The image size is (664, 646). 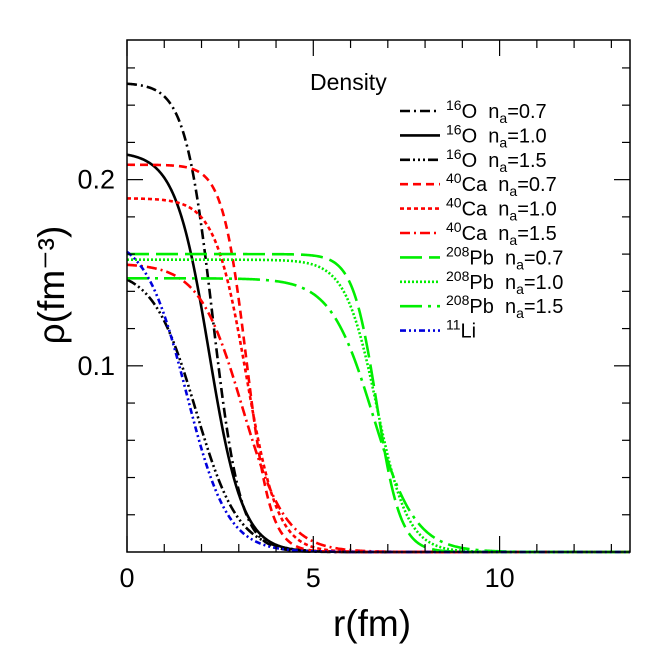 I want to click on y-axis-title: ρ(fm⁻³), so click(x=51, y=285).